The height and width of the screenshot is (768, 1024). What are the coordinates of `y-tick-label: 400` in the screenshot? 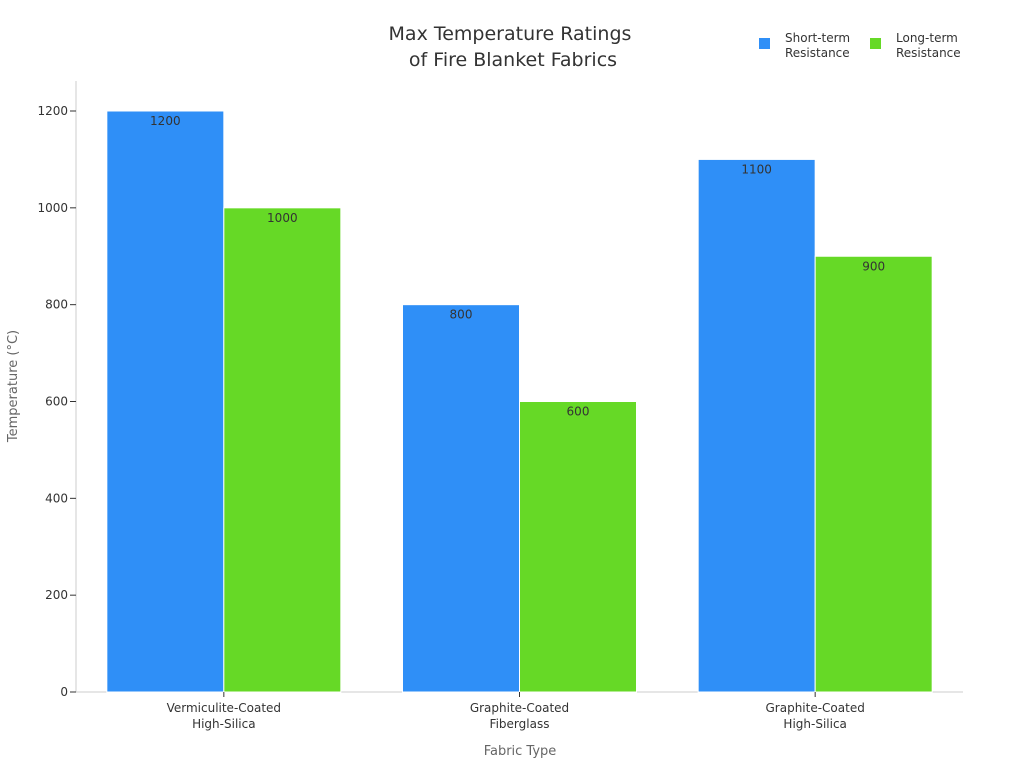 It's located at (56, 498).